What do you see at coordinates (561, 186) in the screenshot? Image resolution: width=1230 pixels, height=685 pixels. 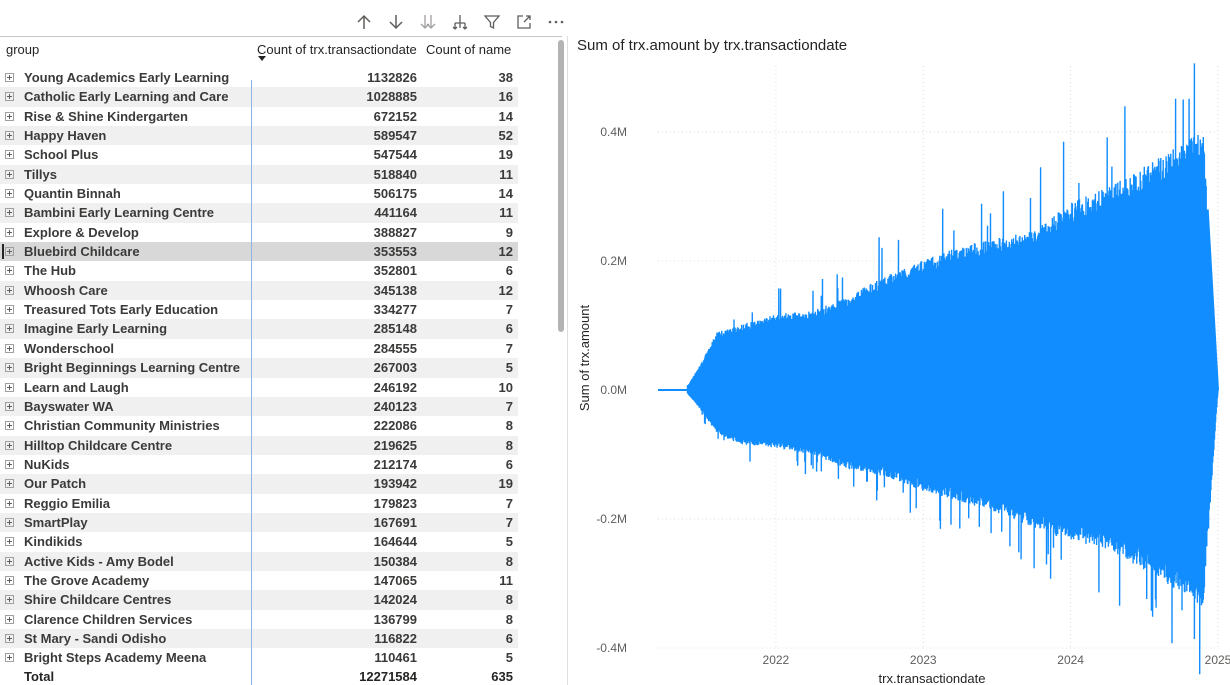 I see `table-scrollbar-thumb` at bounding box center [561, 186].